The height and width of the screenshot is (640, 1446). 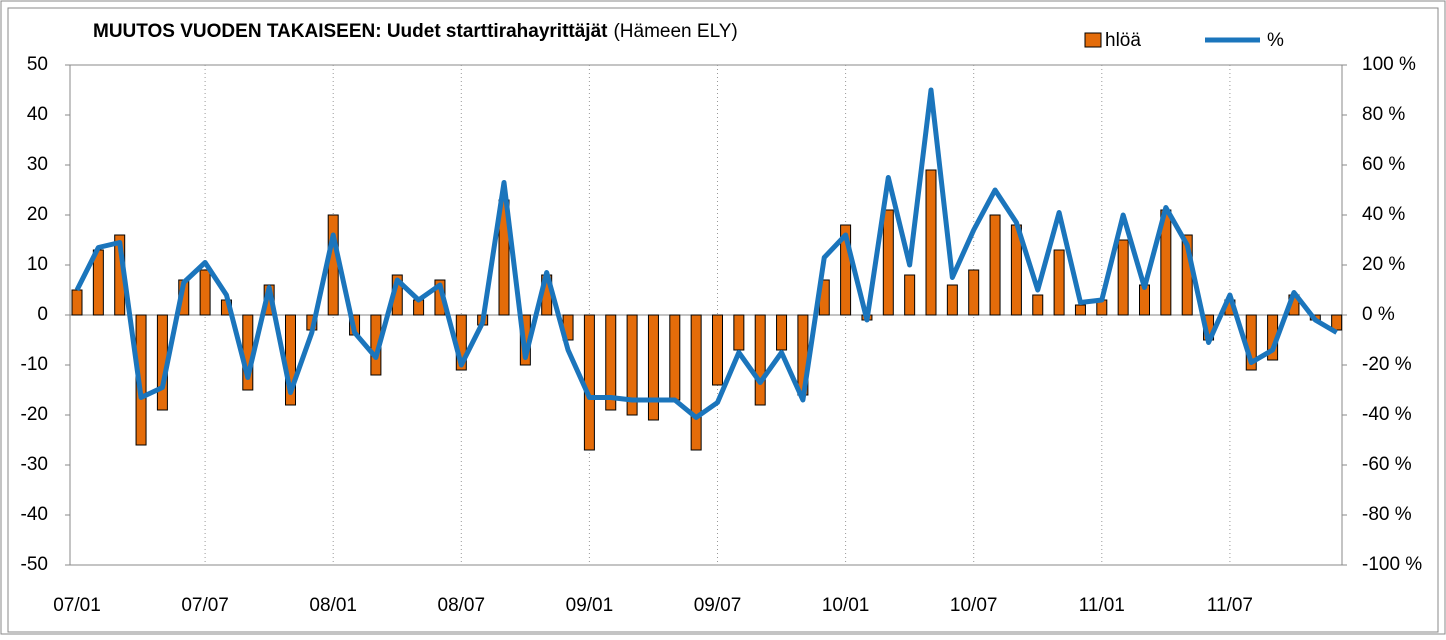 I want to click on y-tick-label: 20, so click(x=37, y=214).